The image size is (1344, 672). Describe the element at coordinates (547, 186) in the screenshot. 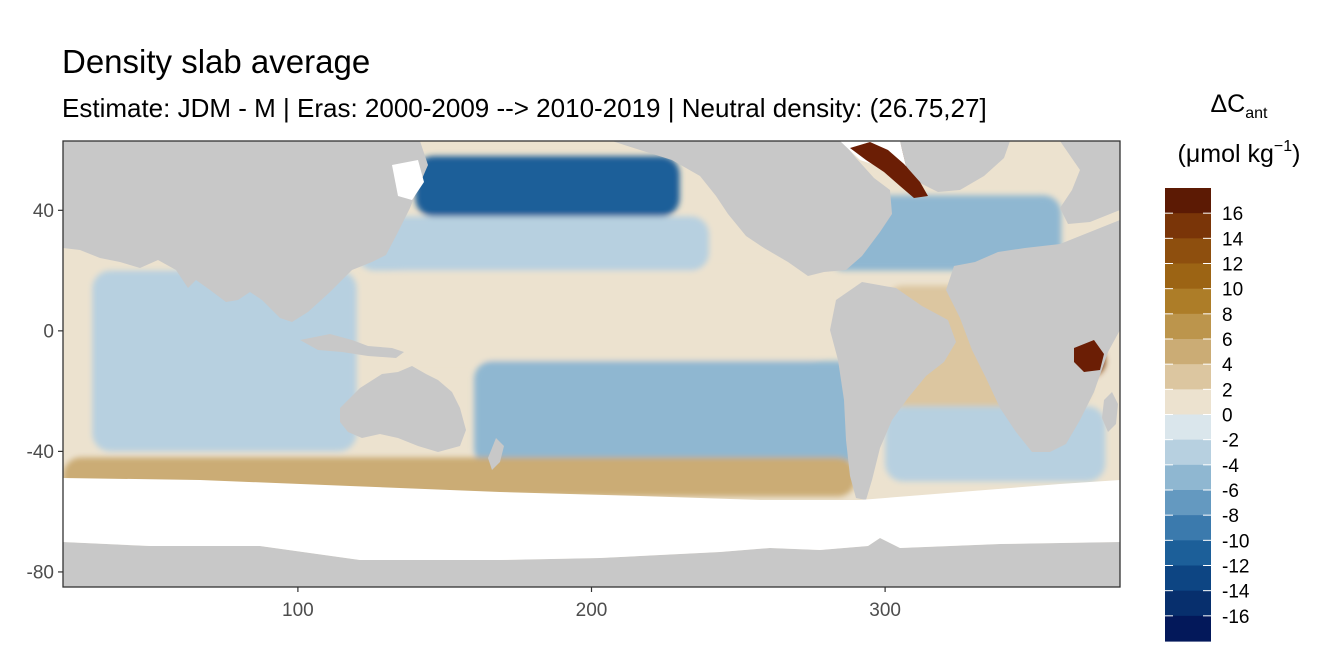

I see `region-north-pacific-subpolar` at that location.